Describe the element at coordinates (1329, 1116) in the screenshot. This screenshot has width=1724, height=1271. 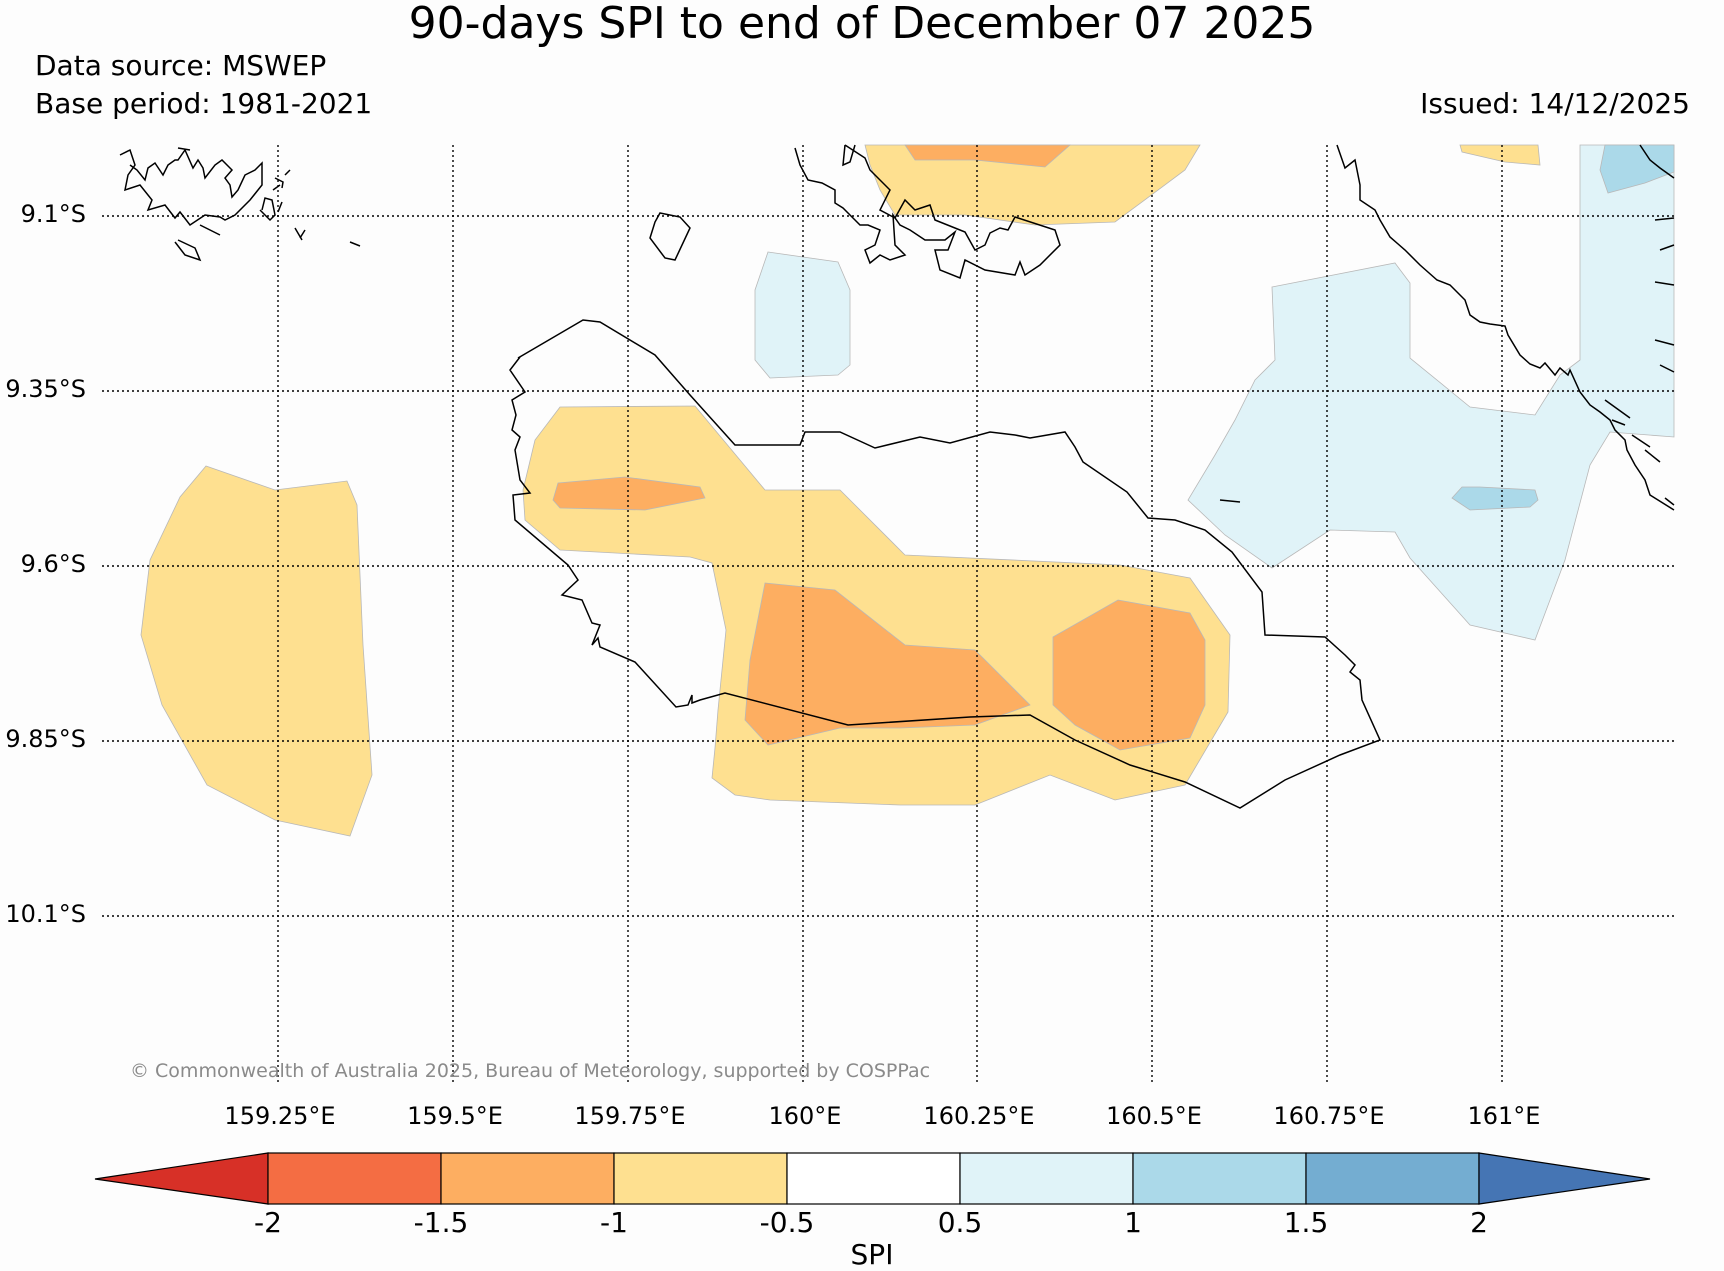
I see `lon-label-160.75: 160.75°E` at that location.